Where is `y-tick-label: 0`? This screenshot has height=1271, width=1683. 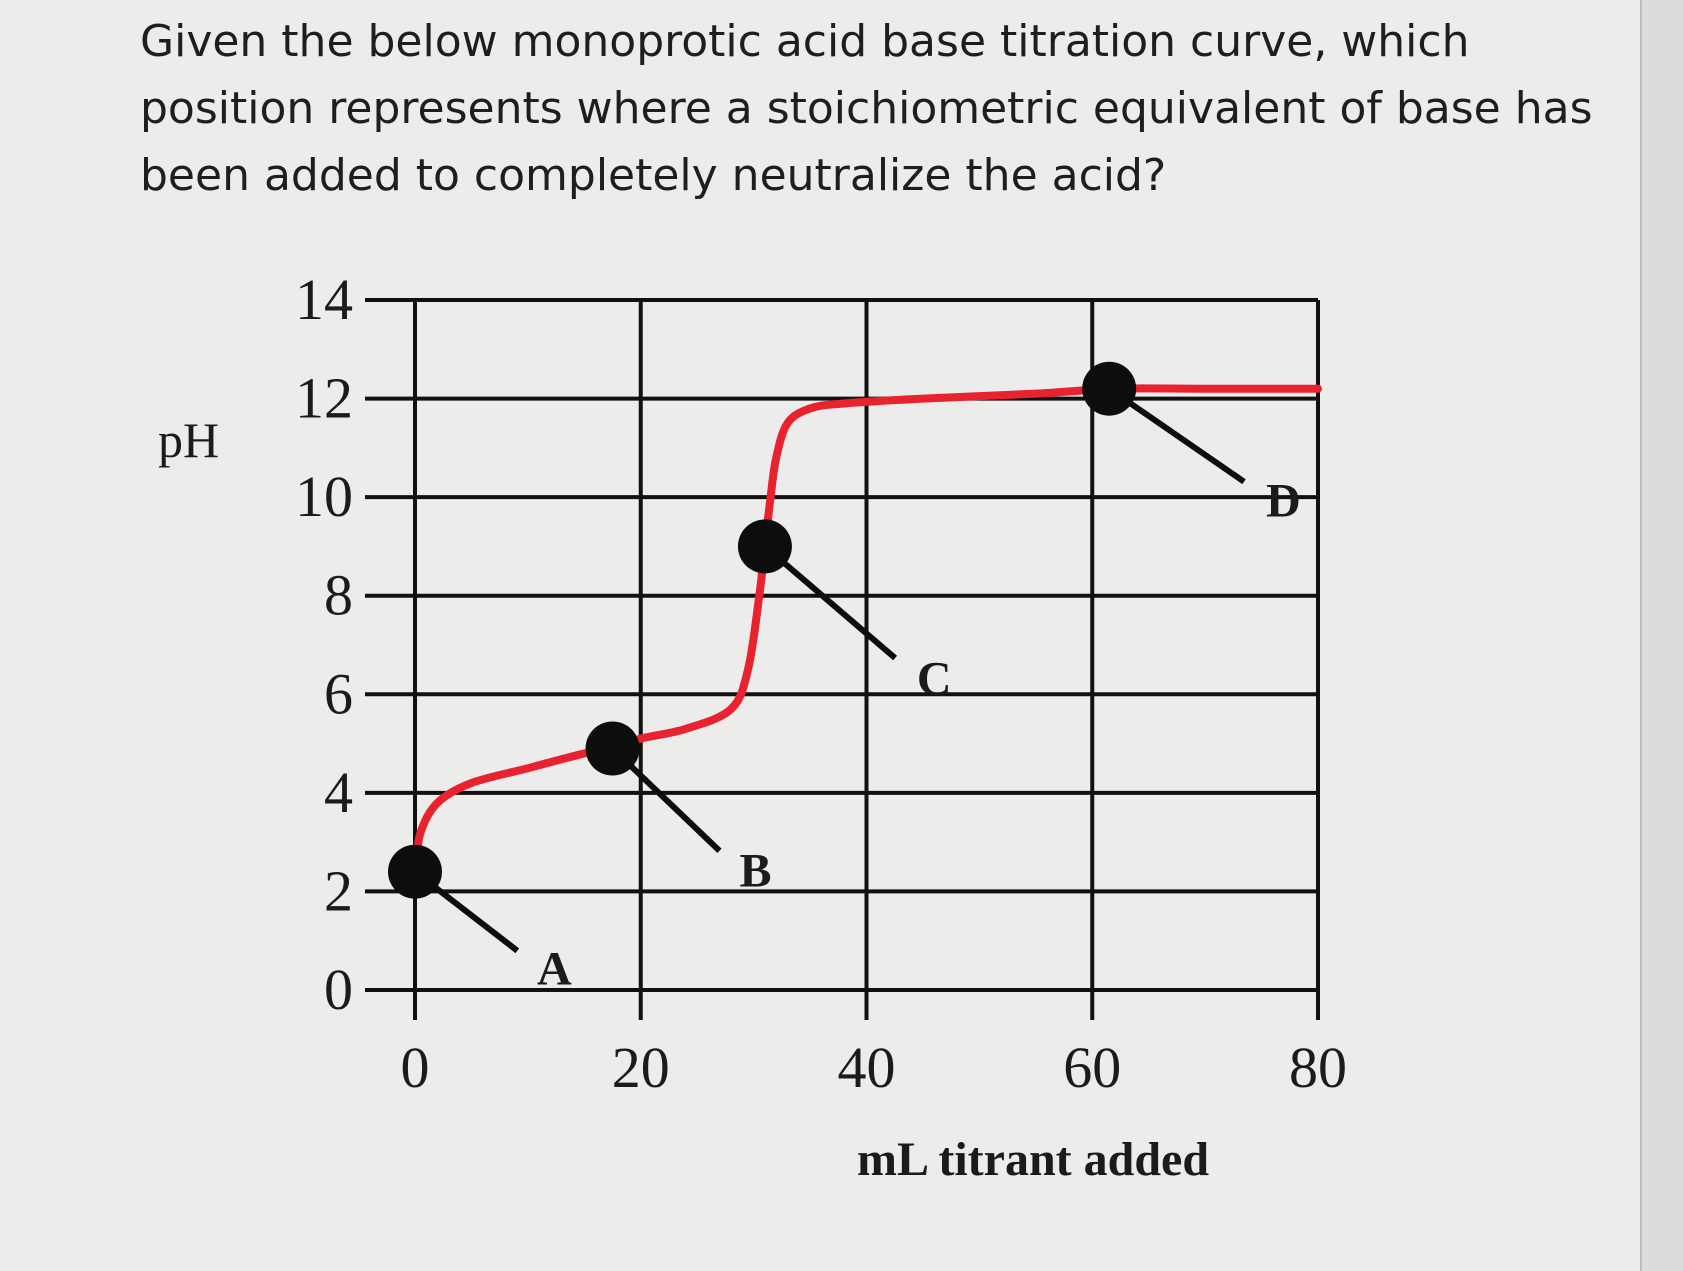 y-tick-label: 0 is located at coordinates (338, 989).